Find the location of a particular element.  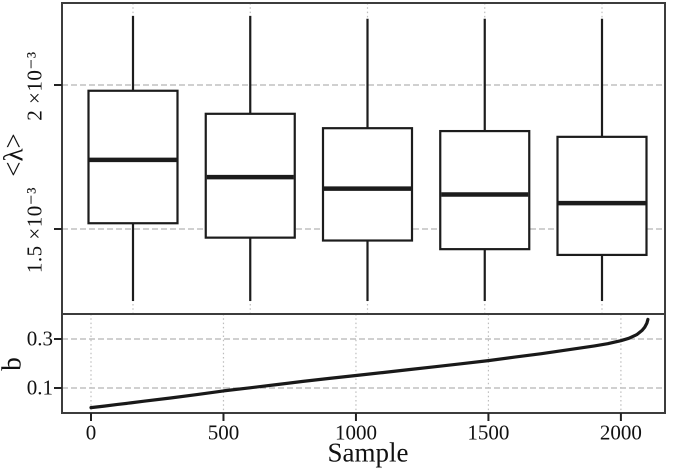

y-axis-title-b: b is located at coordinates (13, 364).